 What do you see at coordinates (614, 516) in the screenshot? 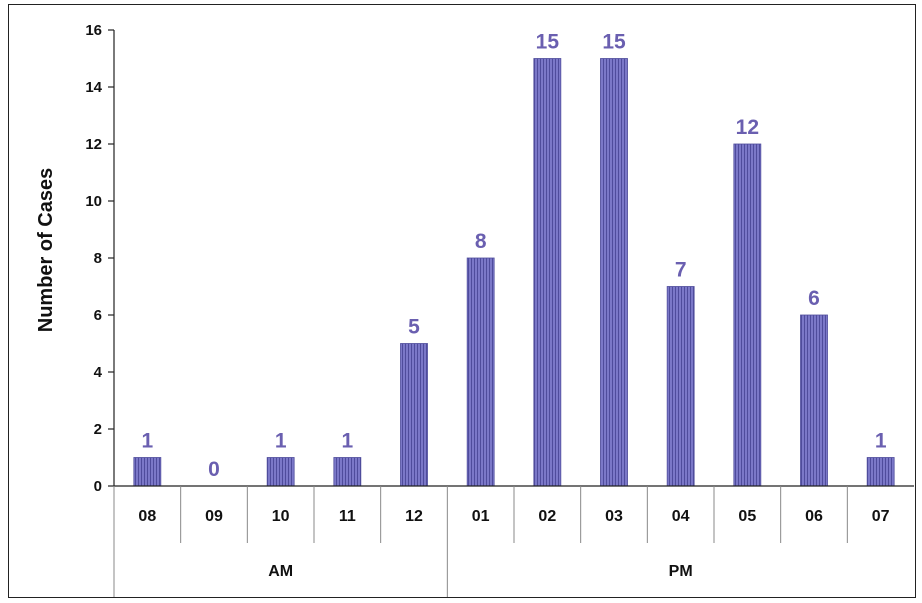
I see `x-category-label: 03` at bounding box center [614, 516].